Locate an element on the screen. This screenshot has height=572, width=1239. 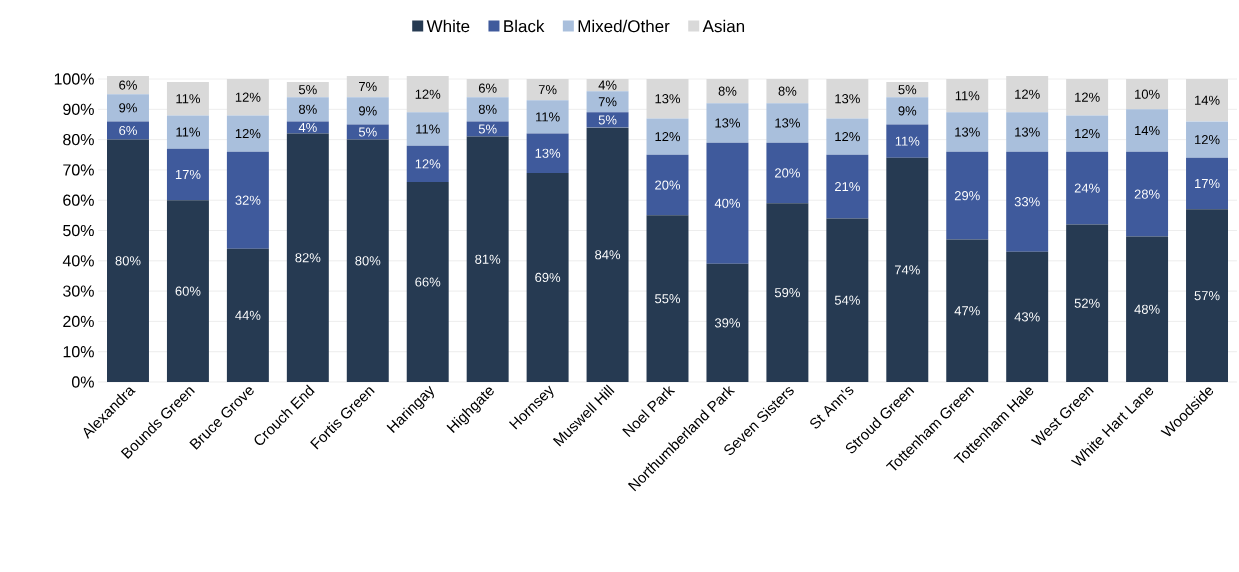
data-label: 48% is located at coordinates (1147, 309).